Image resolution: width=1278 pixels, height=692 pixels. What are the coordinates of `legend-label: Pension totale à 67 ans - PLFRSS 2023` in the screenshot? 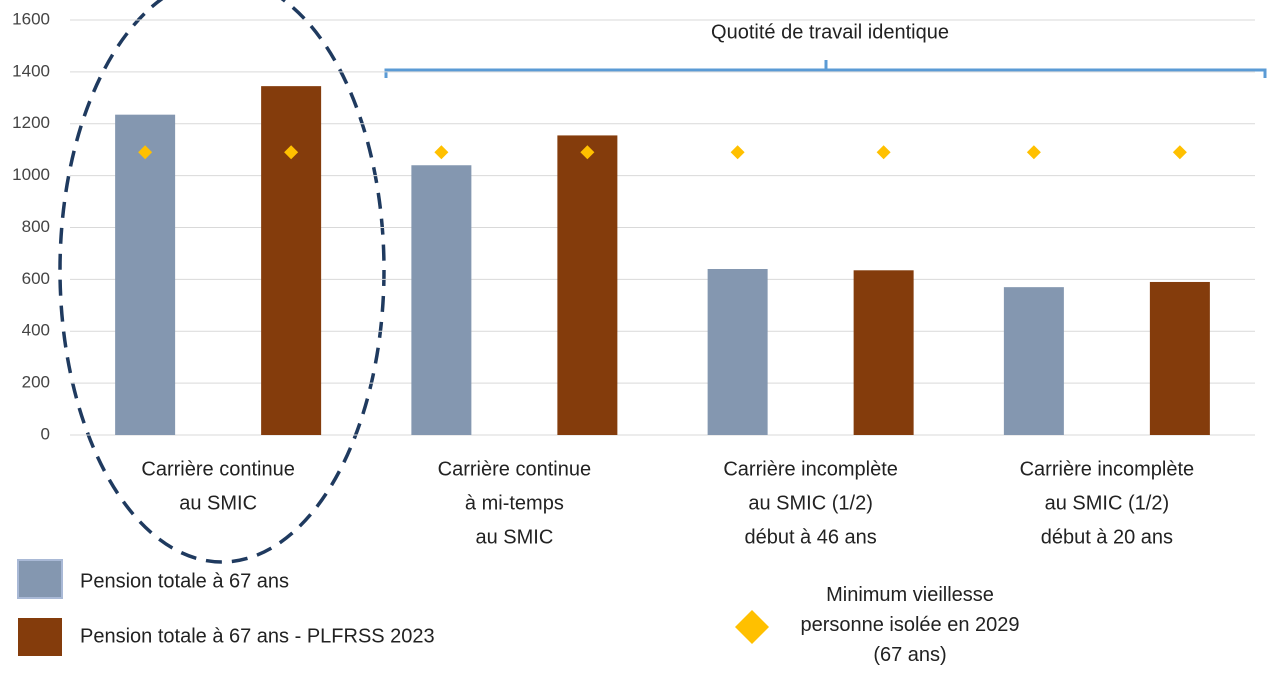 It's located at (257, 636).